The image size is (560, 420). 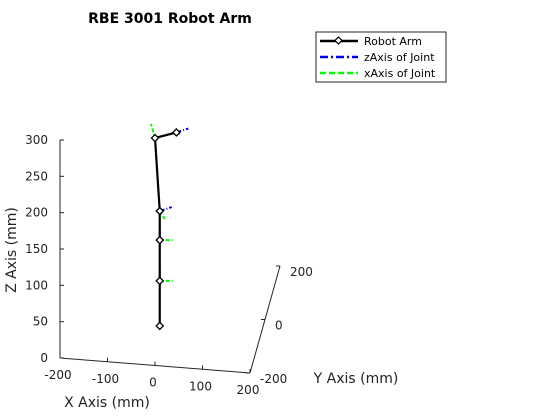 I want to click on y-axis-label: Y Axis (mm), so click(x=356, y=379).